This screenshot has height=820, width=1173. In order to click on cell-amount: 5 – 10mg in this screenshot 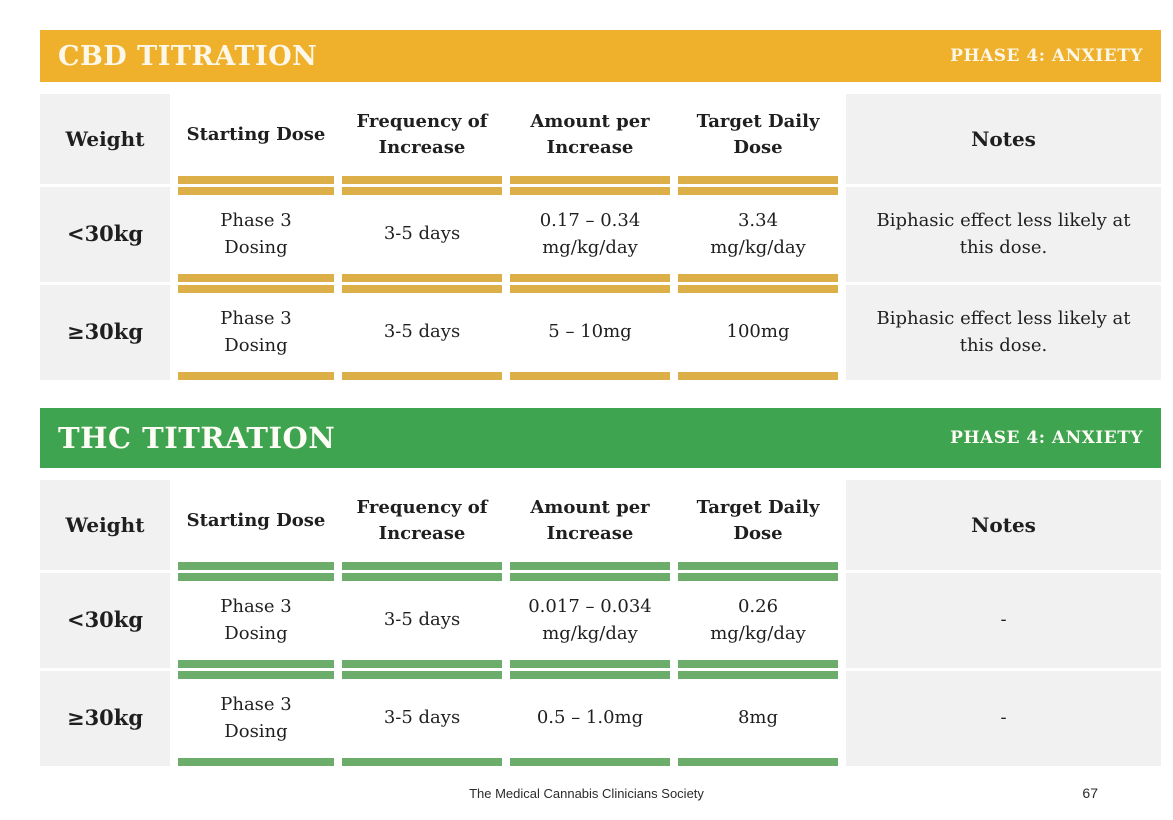, I will do `click(590, 332)`.